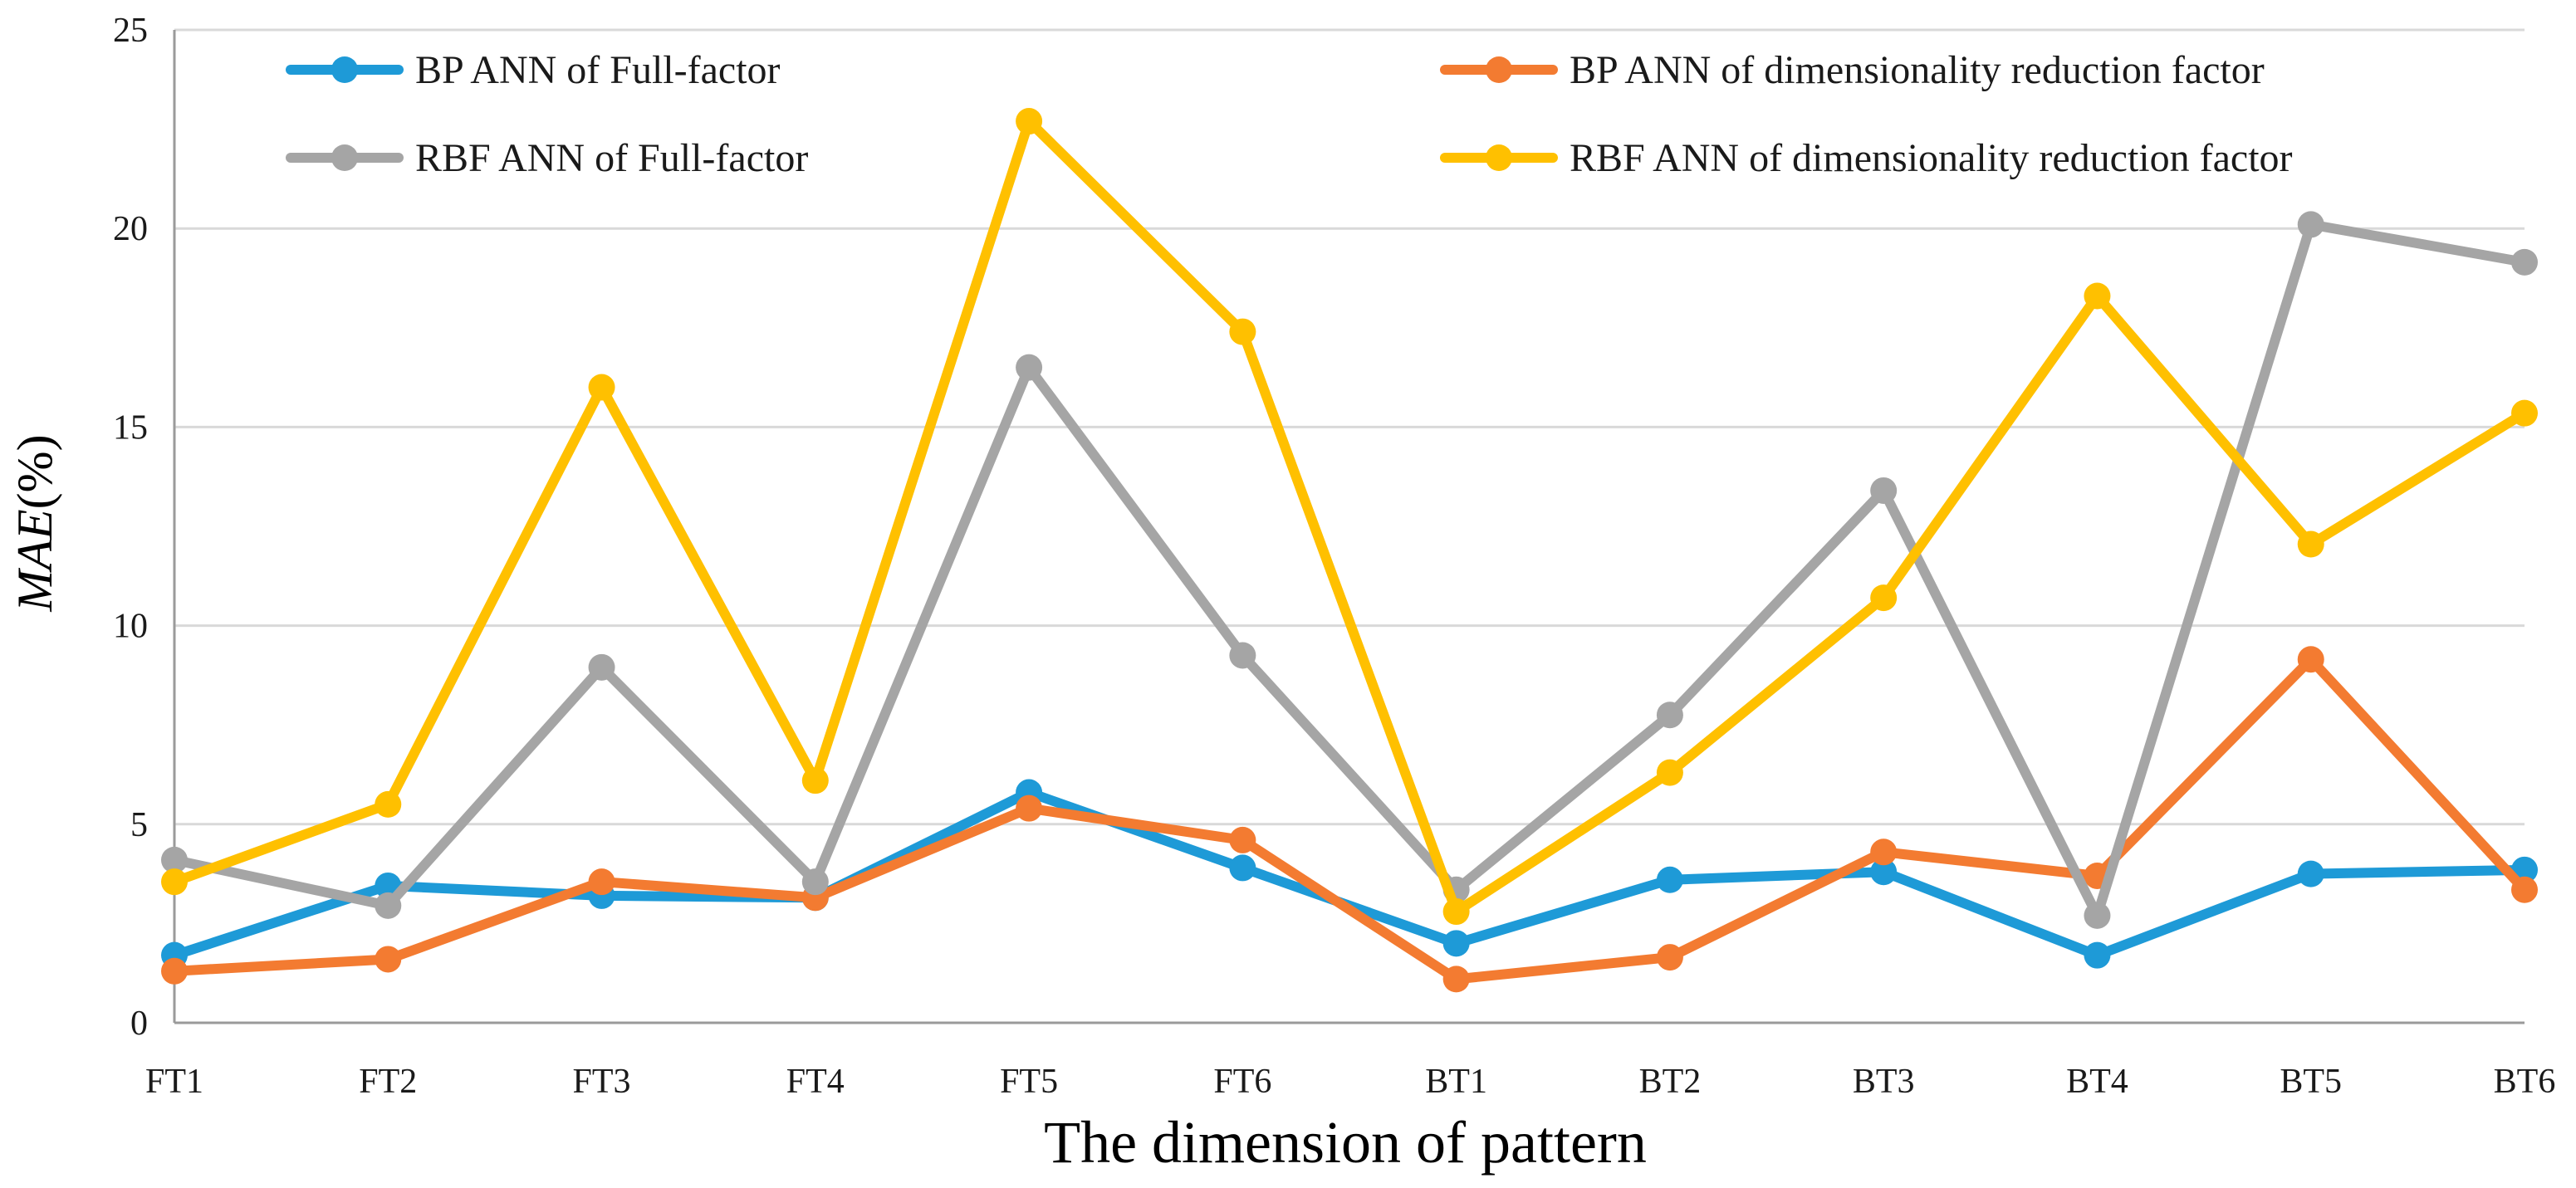 This screenshot has height=1188, width=2576. Describe the element at coordinates (2525, 1082) in the screenshot. I see `x-tick-label: BT6` at that location.